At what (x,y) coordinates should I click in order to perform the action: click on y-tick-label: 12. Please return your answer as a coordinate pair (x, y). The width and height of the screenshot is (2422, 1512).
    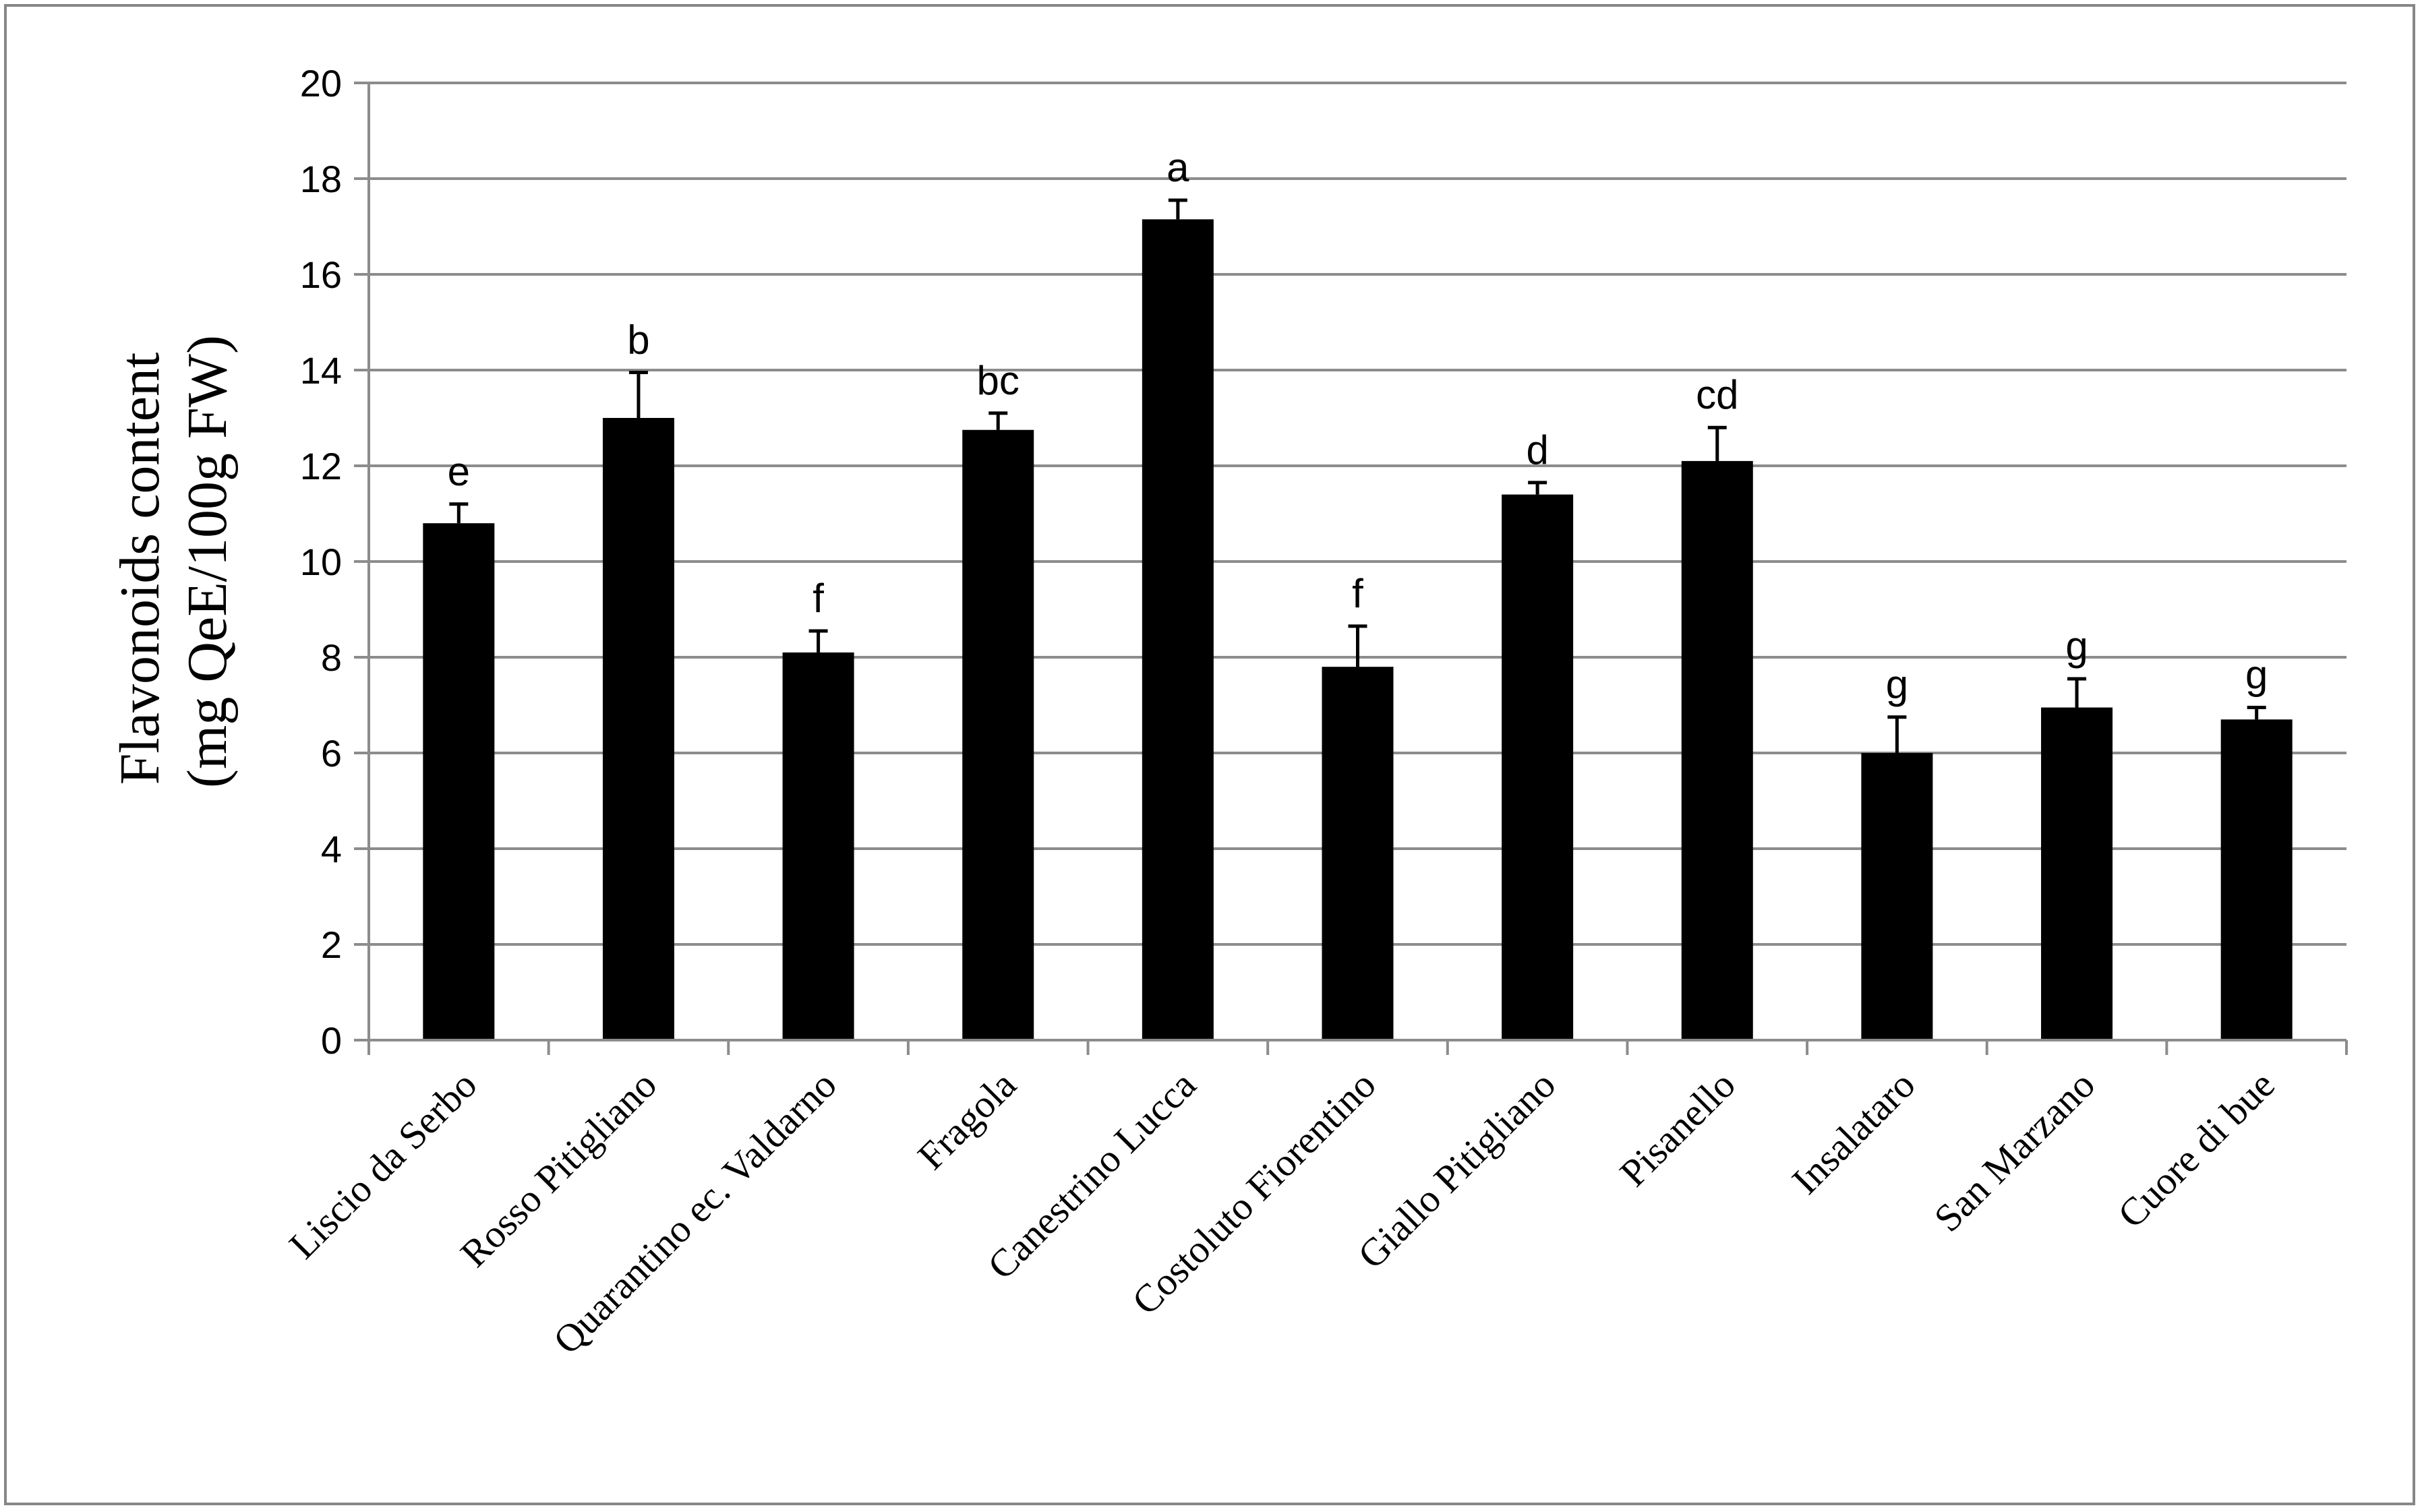
    Looking at the image, I should click on (321, 466).